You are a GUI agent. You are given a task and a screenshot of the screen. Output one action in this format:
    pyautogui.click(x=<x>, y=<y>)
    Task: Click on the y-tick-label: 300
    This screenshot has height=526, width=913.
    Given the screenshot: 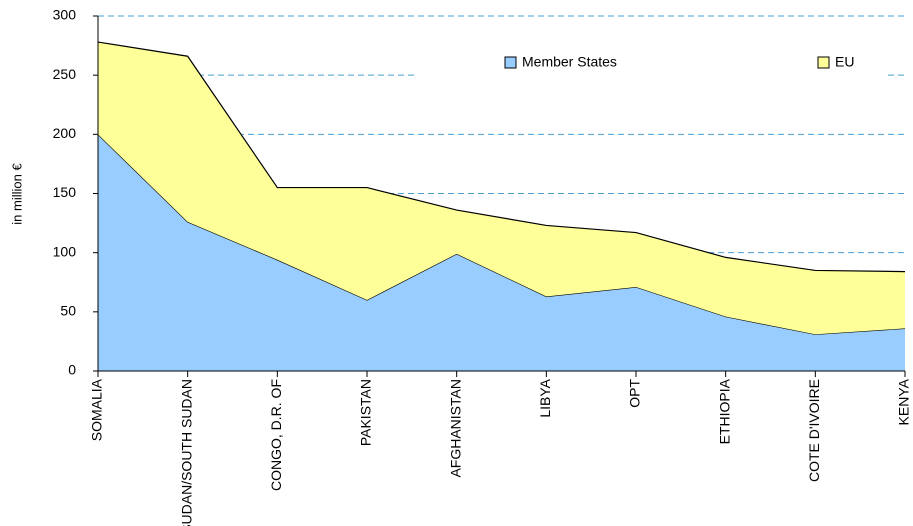 What is the action you would take?
    pyautogui.click(x=65, y=15)
    